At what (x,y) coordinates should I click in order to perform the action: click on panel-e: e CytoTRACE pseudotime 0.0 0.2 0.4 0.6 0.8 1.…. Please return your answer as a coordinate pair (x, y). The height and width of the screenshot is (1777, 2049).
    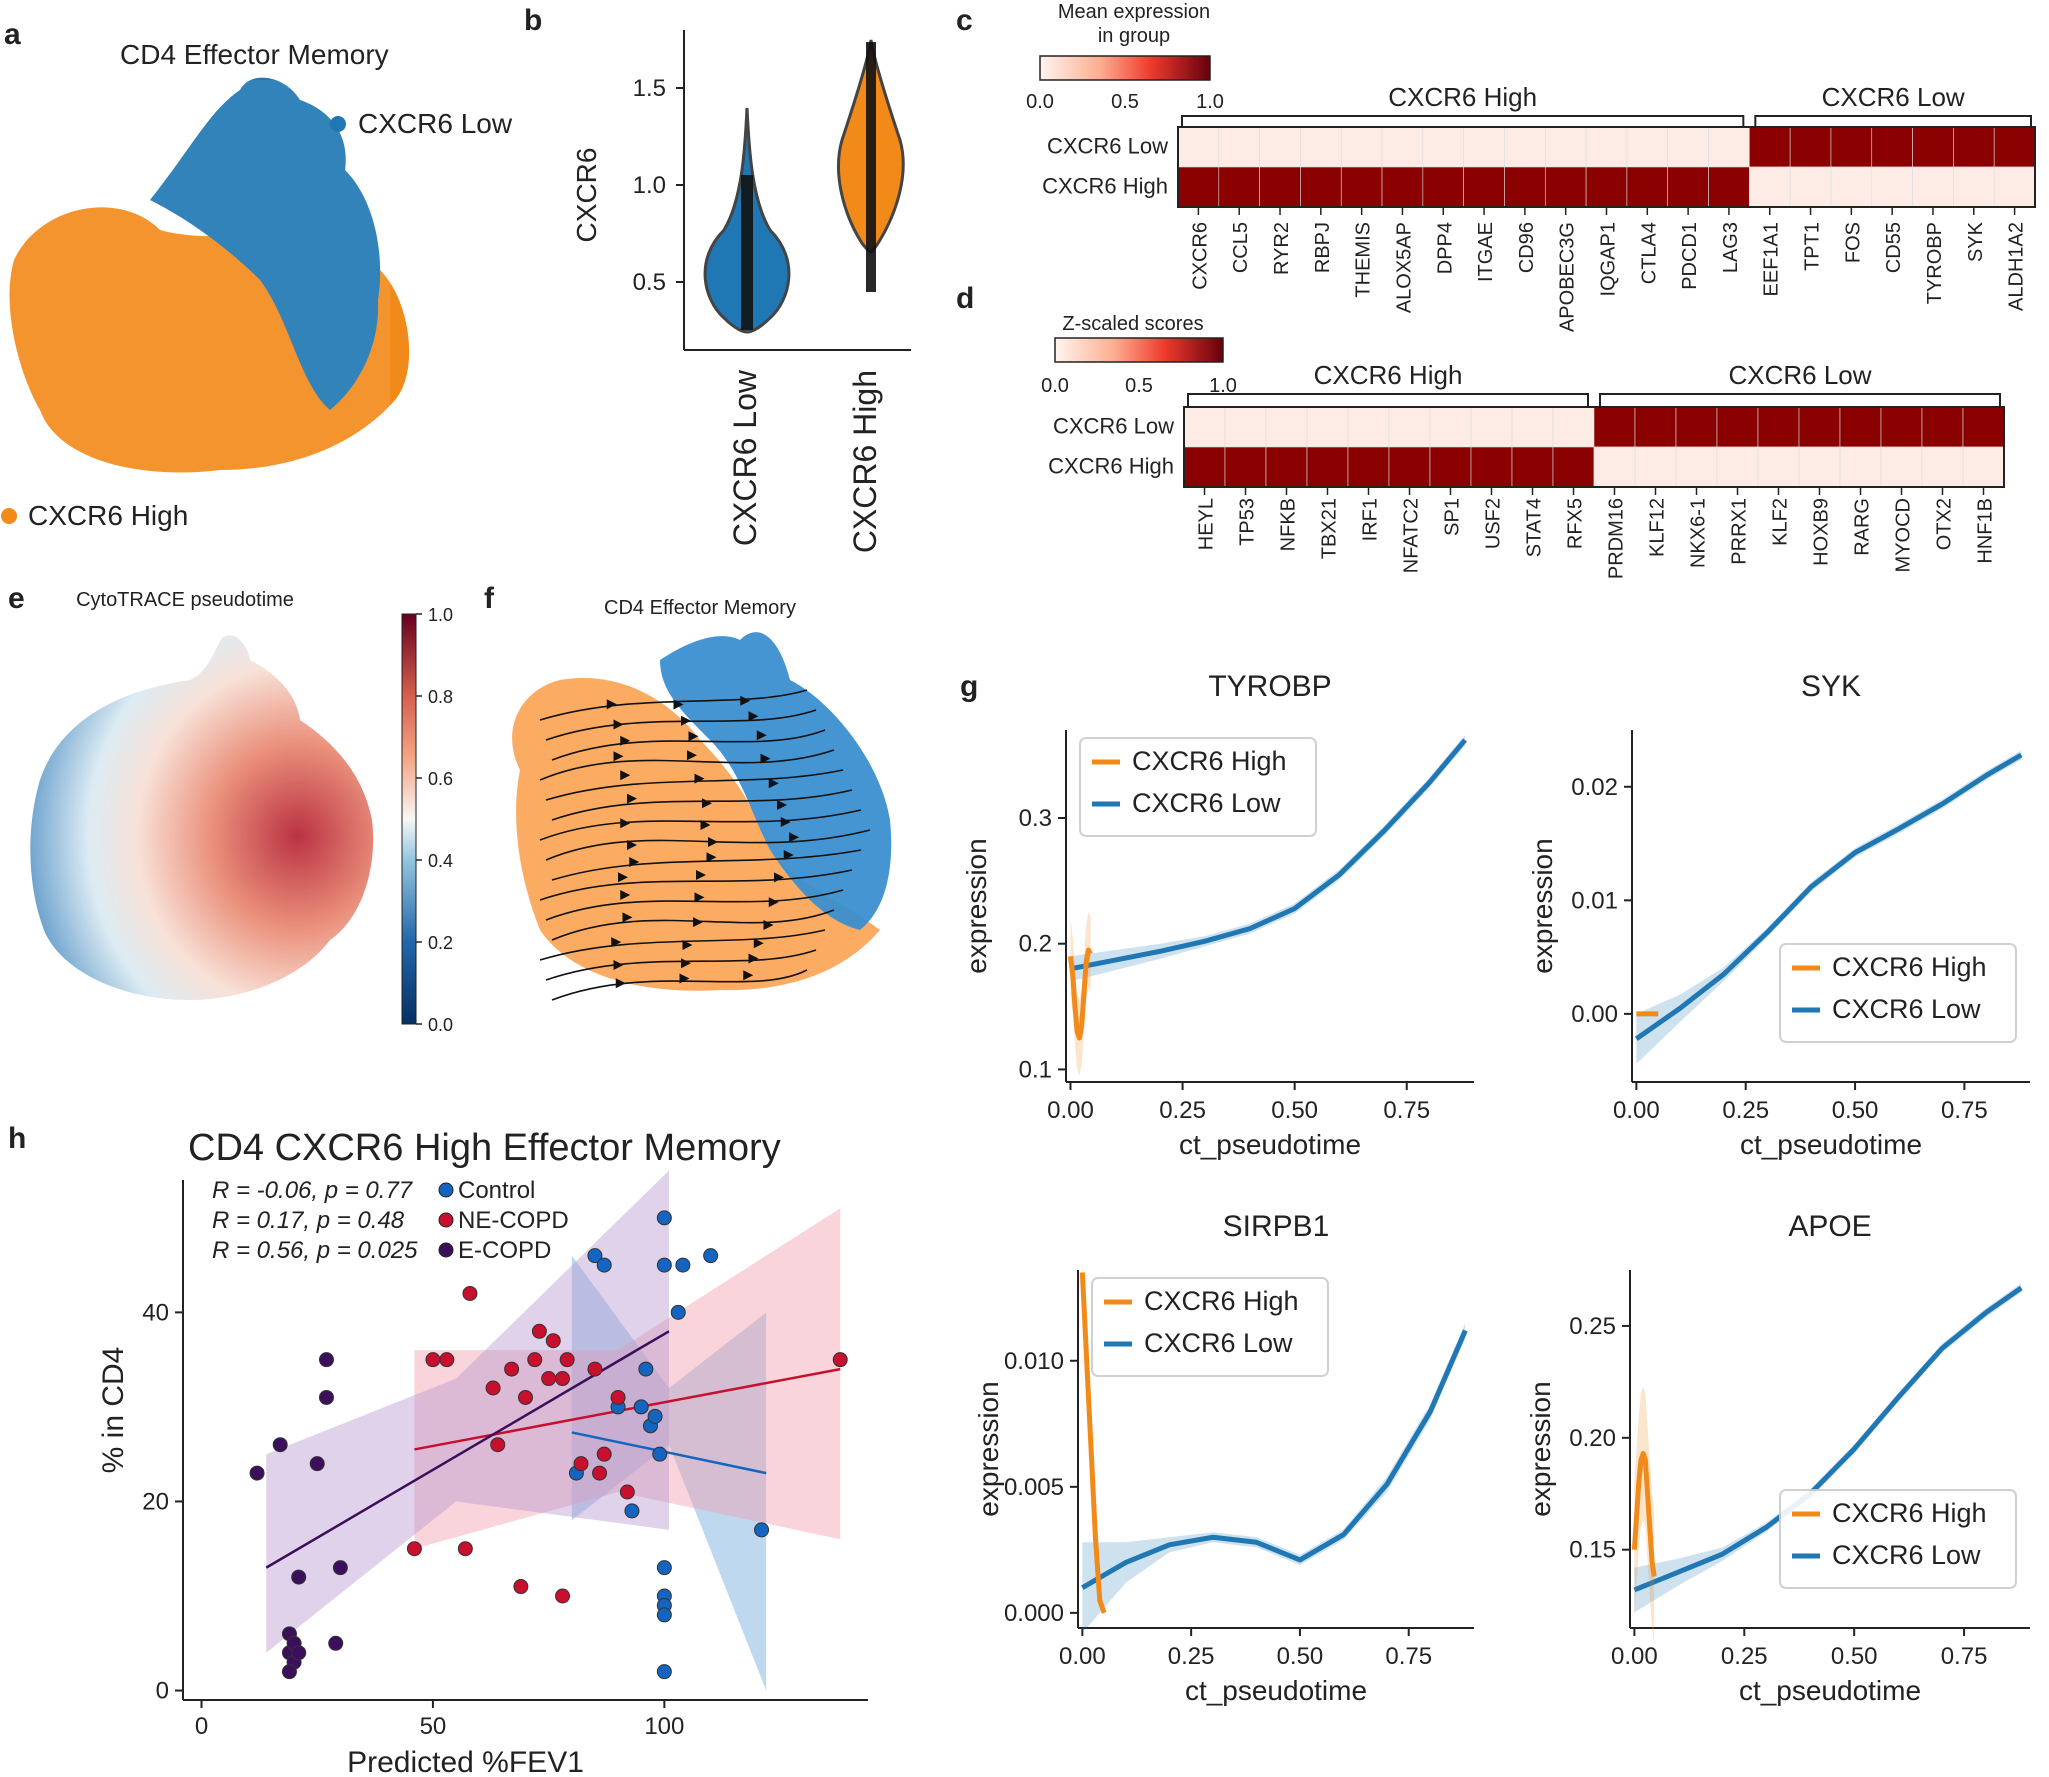
    Looking at the image, I should click on (230, 808).